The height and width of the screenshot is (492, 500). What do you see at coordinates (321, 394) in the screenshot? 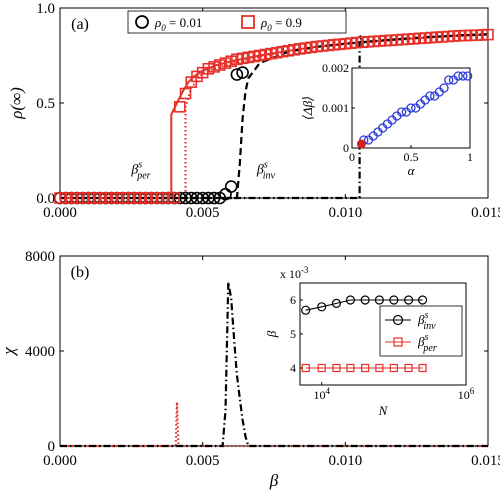
I see `inset-x-tick-label: 10⁴` at bounding box center [321, 394].